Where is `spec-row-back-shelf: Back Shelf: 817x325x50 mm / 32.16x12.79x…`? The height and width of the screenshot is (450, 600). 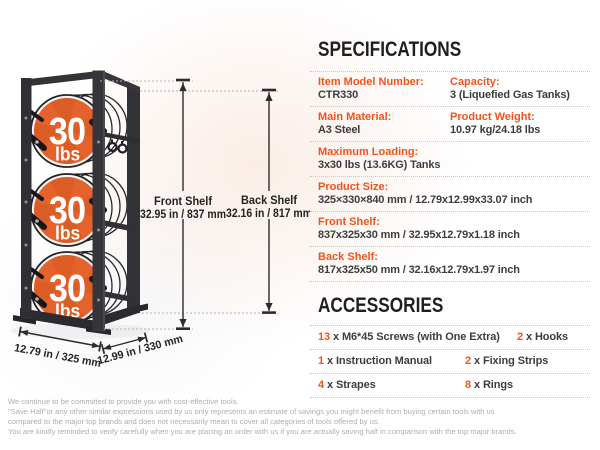 spec-row-back-shelf: Back Shelf: 817x325x50 mm / 32.16x12.79x… is located at coordinates (450, 264).